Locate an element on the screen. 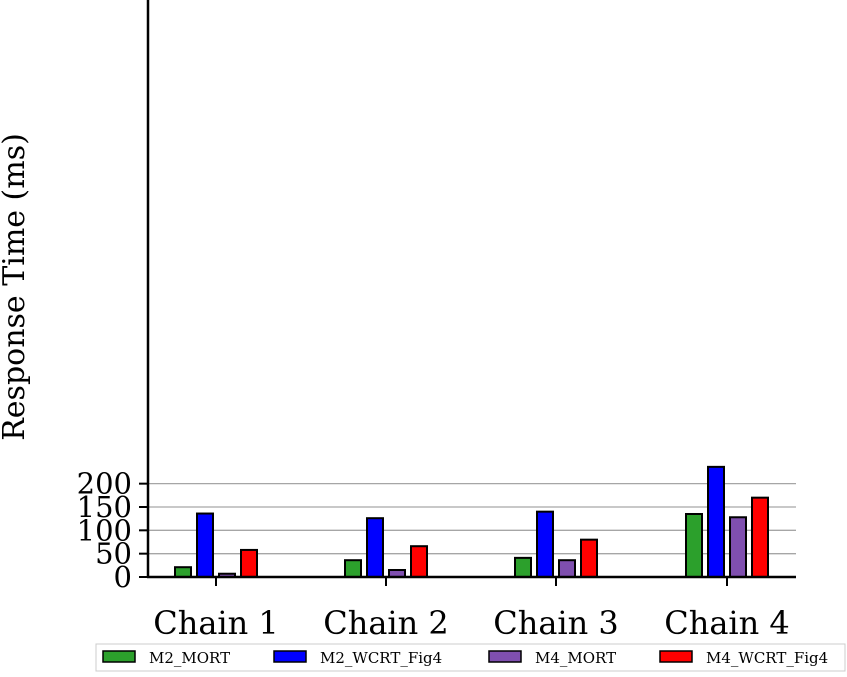  legend-label: M2_MORT is located at coordinates (189, 658).